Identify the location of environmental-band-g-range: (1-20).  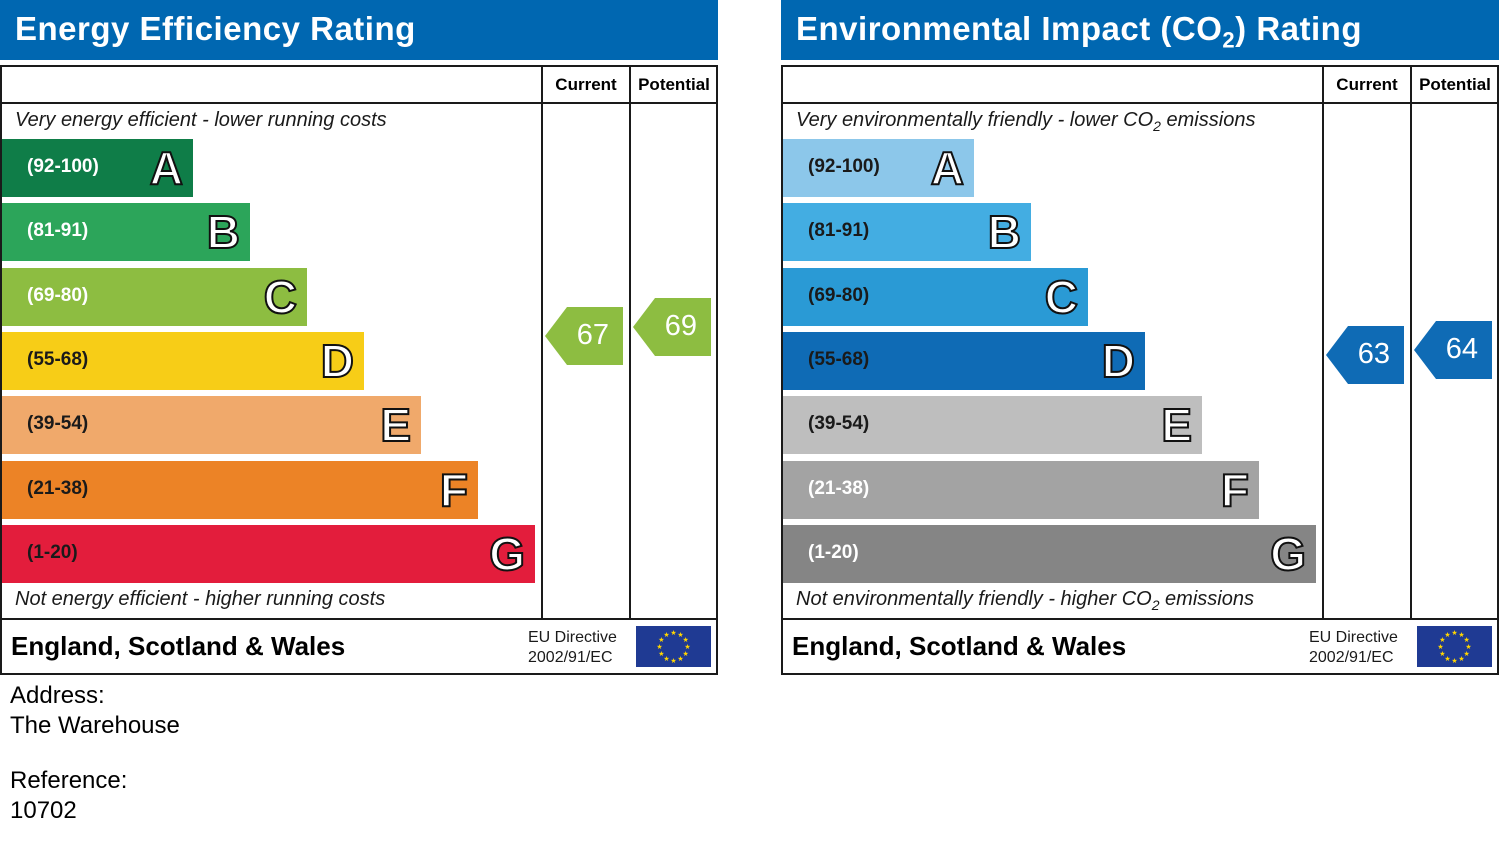
(833, 552).